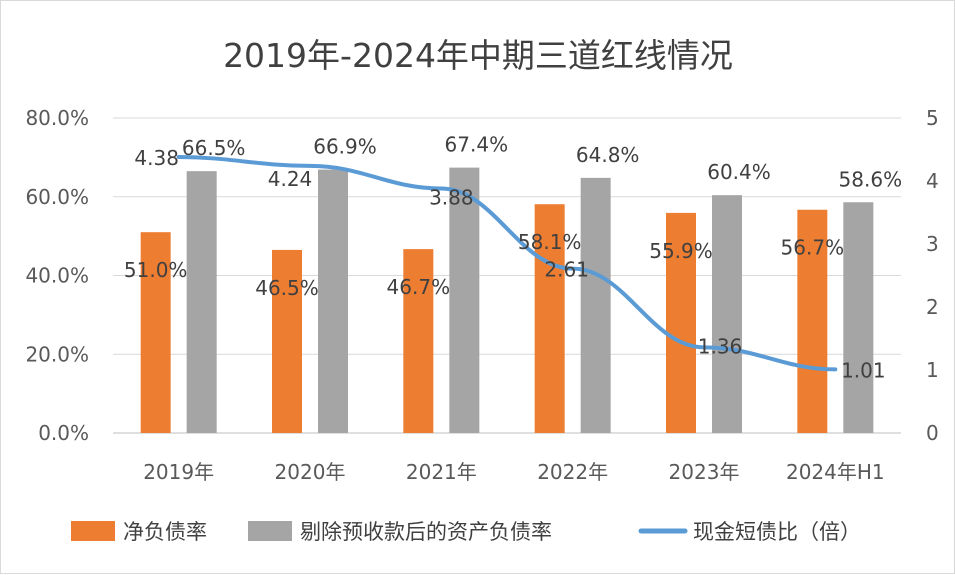 The image size is (955, 575). I want to click on data-label-cash-ratio: 1.36, so click(720, 346).